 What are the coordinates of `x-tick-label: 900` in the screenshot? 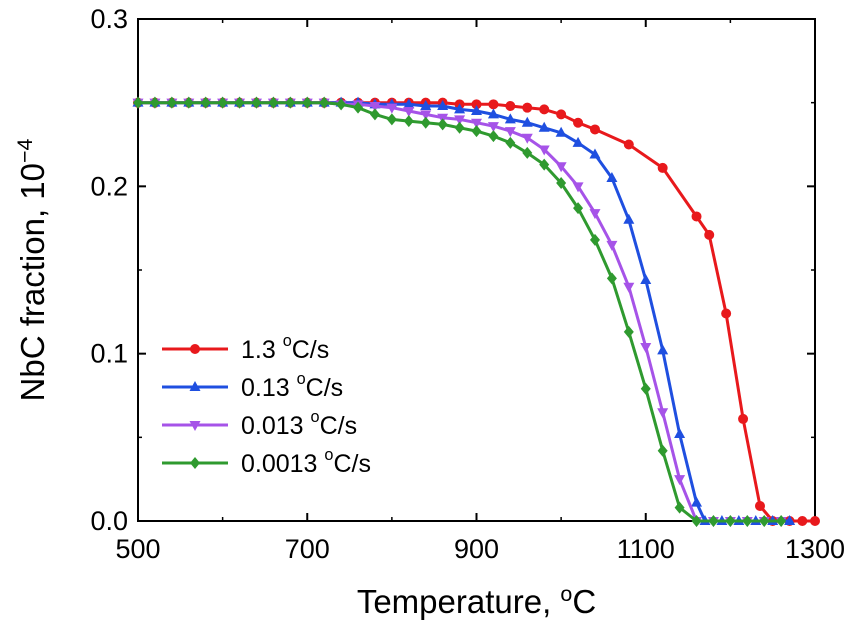 It's located at (476, 549).